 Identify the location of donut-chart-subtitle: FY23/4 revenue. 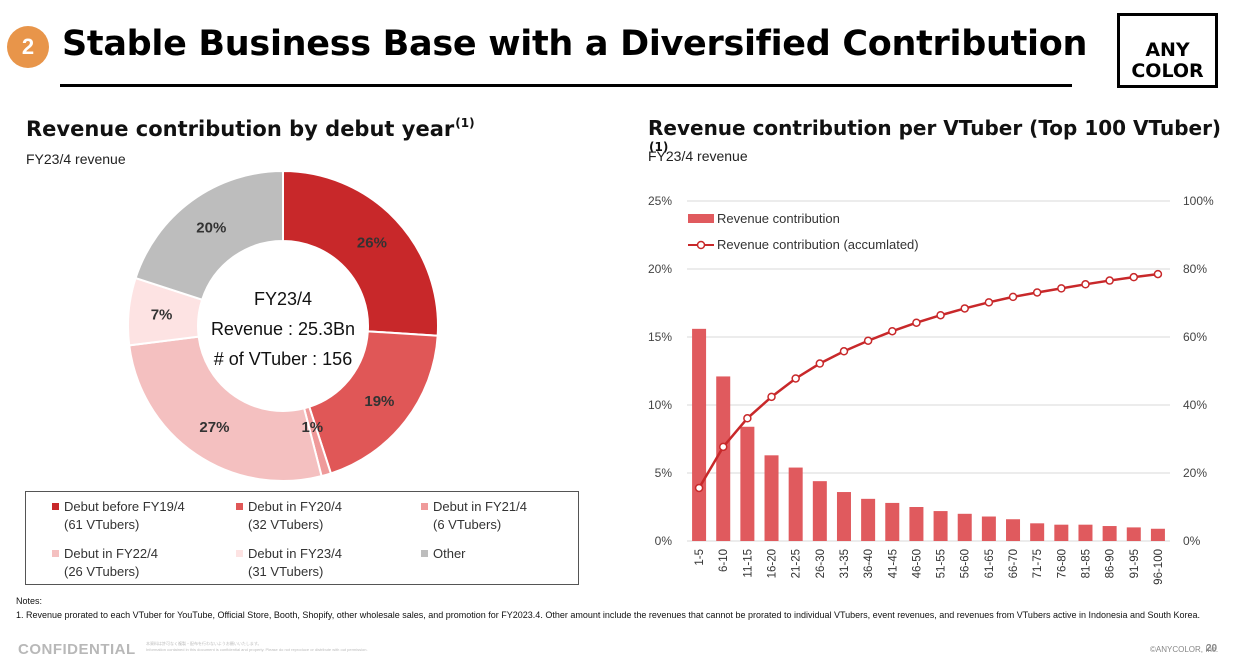
(76, 159).